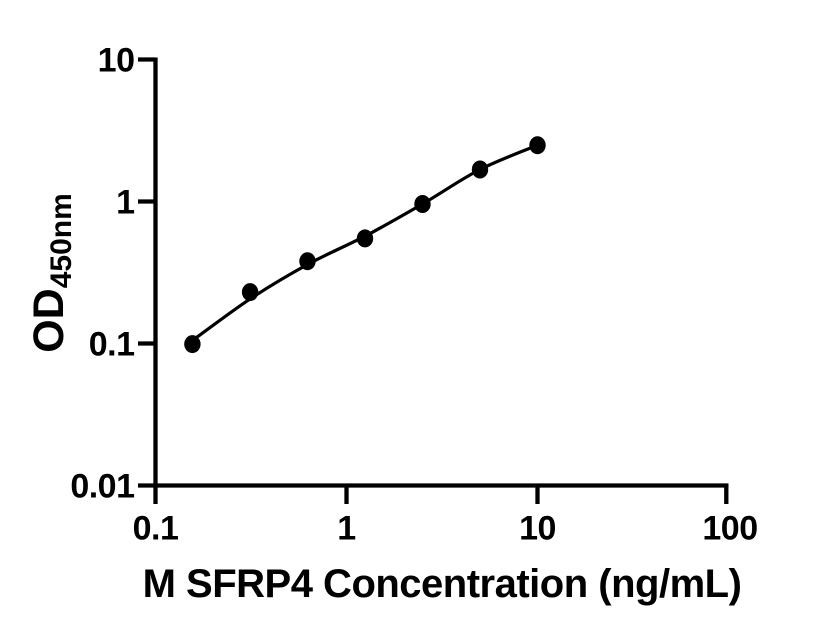 Image resolution: width=816 pixels, height=640 pixels. Describe the element at coordinates (49, 320) in the screenshot. I see `y-axis-title-main: OD` at that location.